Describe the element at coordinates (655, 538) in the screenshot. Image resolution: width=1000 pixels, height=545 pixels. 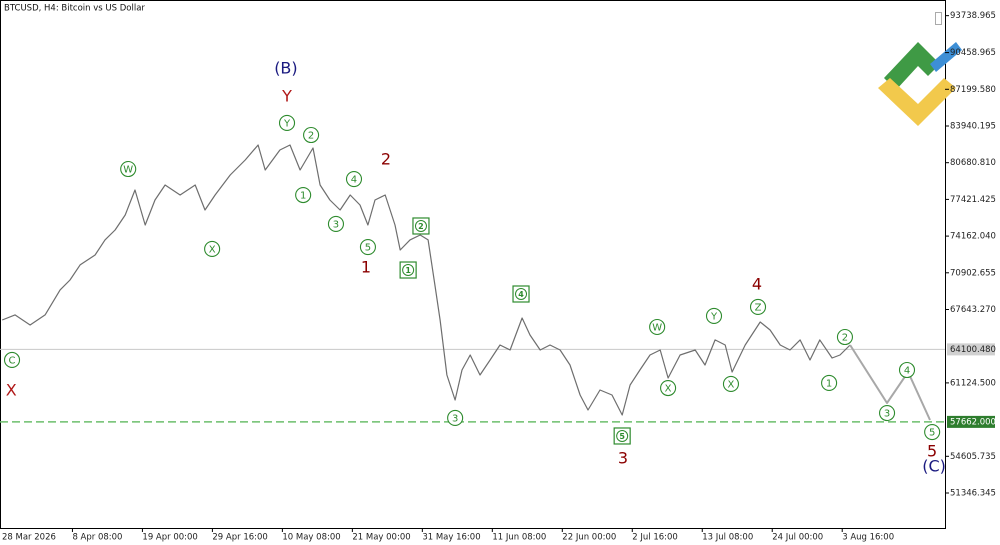
I see `x-tick-label: 2 Jul 16:00` at that location.